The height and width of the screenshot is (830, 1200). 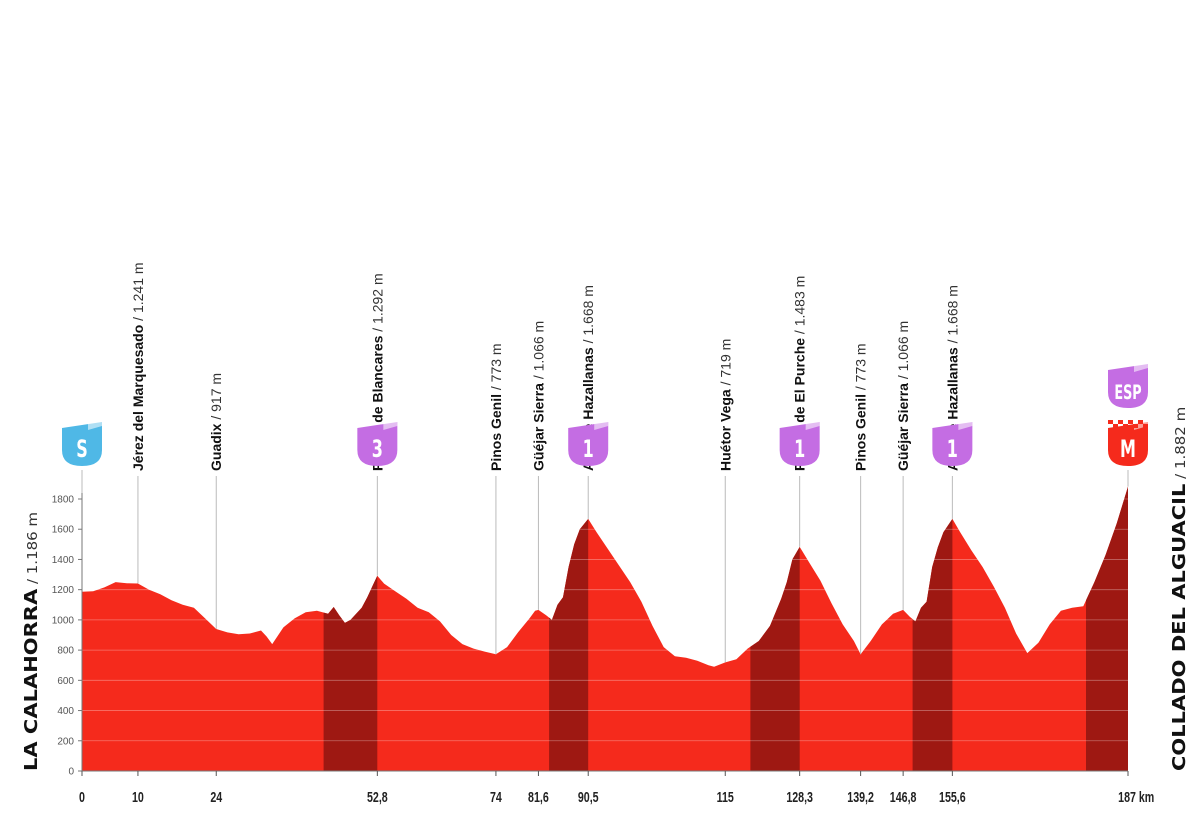 I want to click on y-tick-label: 1600, so click(x=63, y=530).